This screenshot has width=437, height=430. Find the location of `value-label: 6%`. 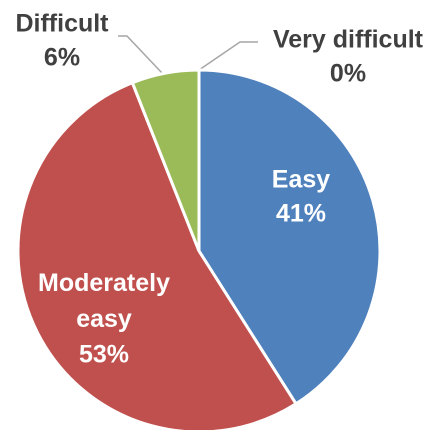

value-label: 6% is located at coordinates (62, 58).